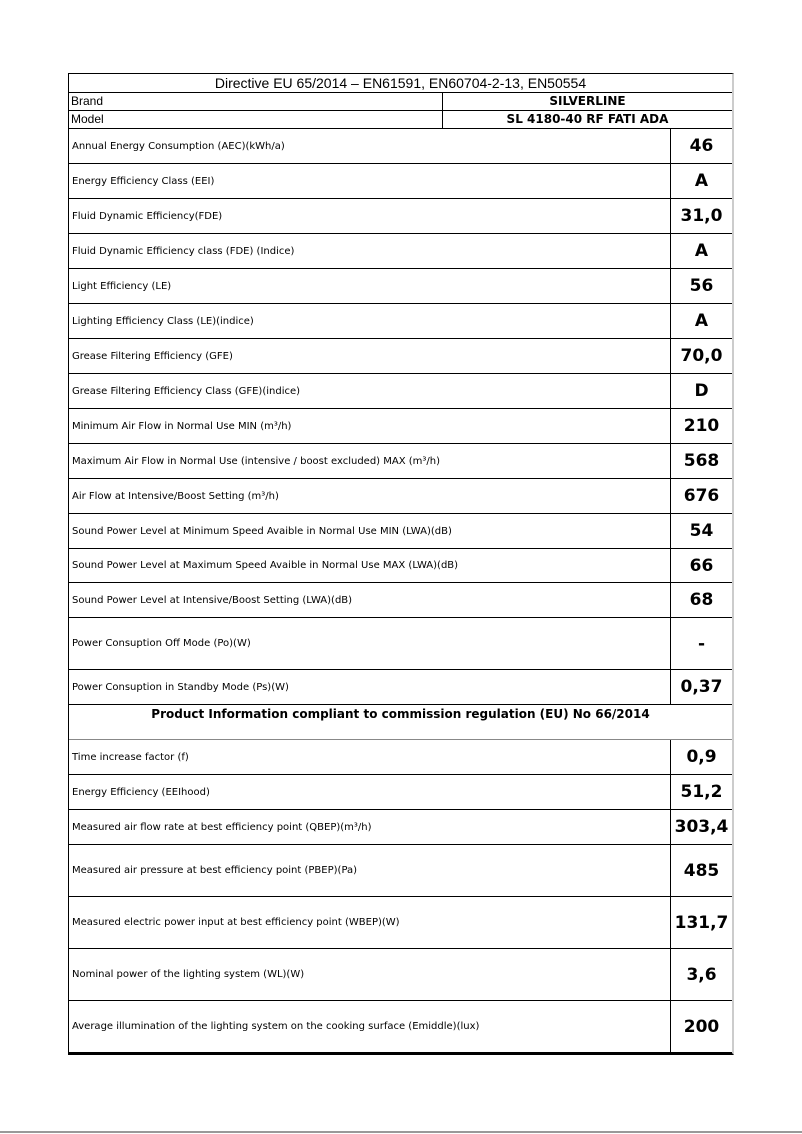 The height and width of the screenshot is (1134, 802). What do you see at coordinates (152, 356) in the screenshot?
I see `row-label: Grease Filtering Efficiency (GFE)` at bounding box center [152, 356].